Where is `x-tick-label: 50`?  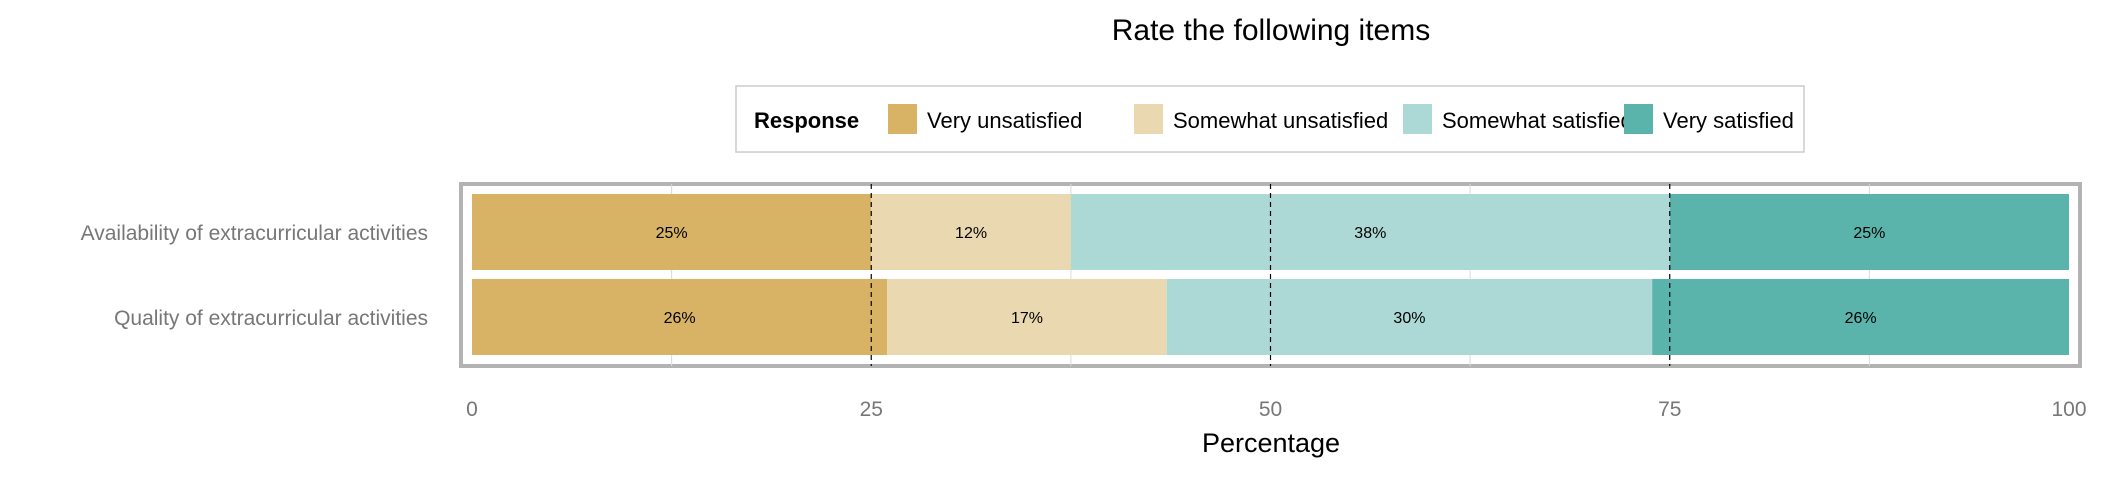
x-tick-label: 50 is located at coordinates (1270, 409).